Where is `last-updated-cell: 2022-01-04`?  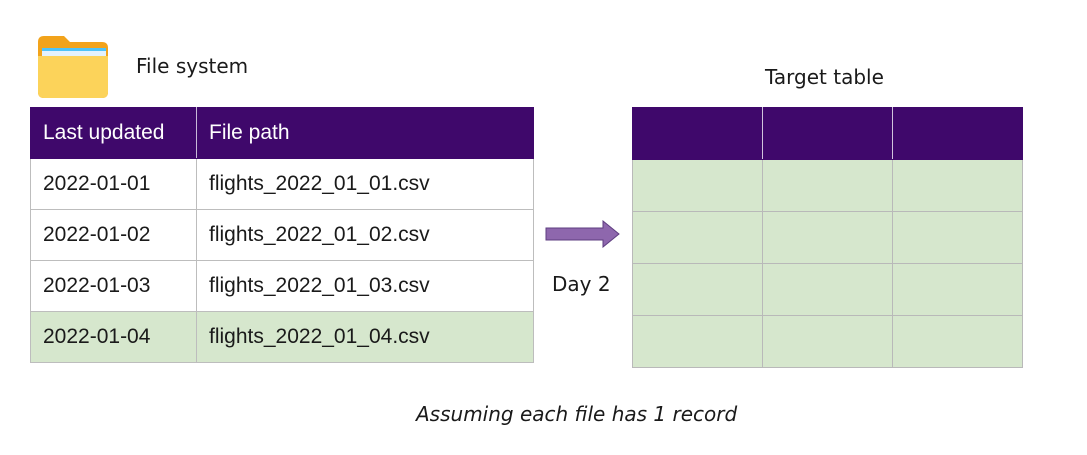
last-updated-cell: 2022-01-04 is located at coordinates (113, 337).